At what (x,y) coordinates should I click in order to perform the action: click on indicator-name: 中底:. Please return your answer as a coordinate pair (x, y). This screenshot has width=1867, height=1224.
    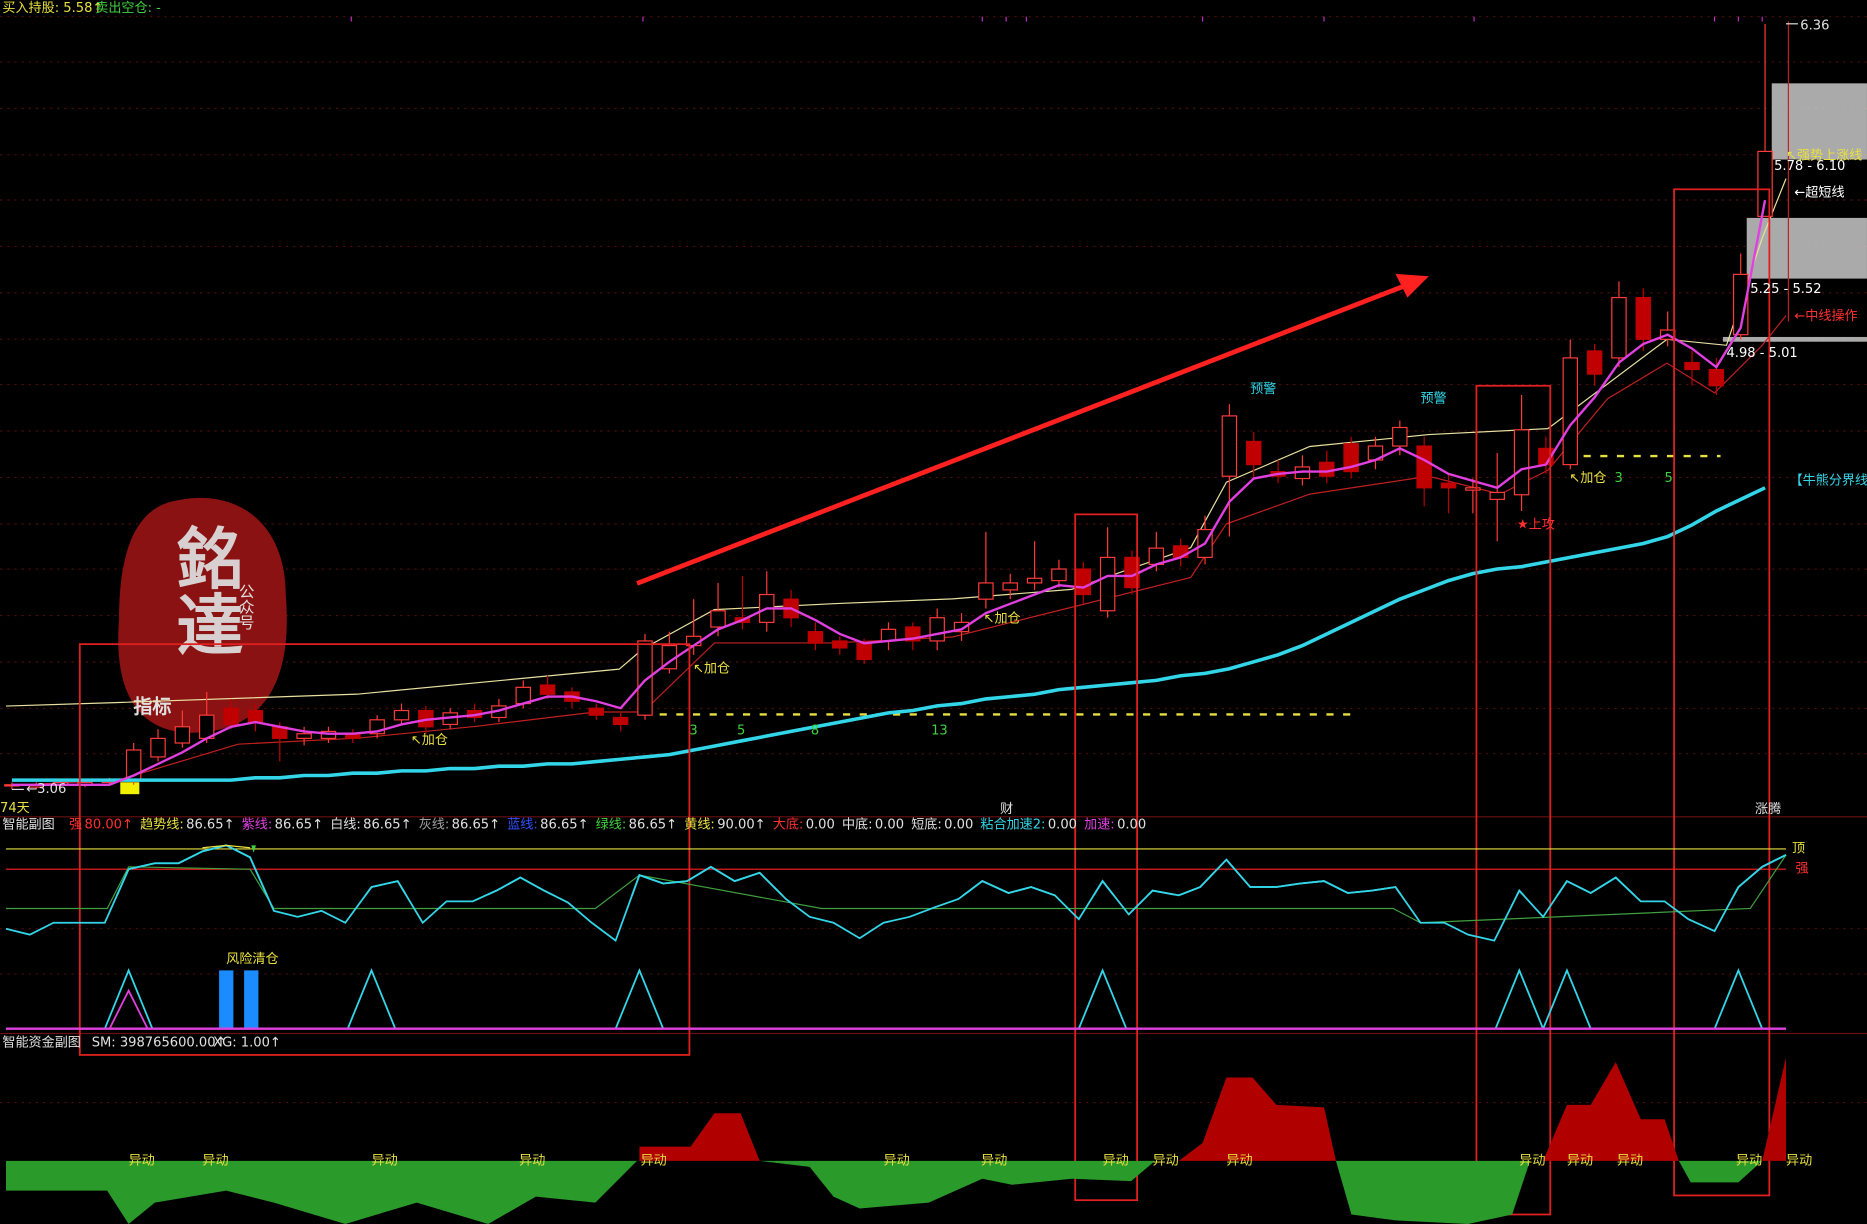
    Looking at the image, I should click on (857, 825).